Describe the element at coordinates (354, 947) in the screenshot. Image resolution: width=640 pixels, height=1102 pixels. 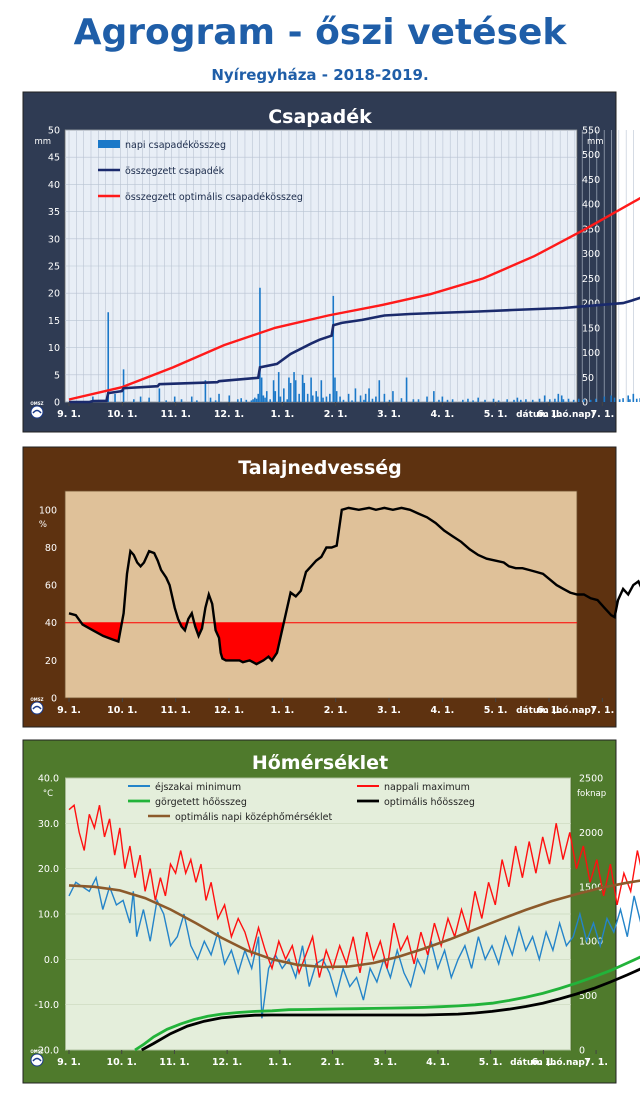
I see `night-minimum-line` at that location.